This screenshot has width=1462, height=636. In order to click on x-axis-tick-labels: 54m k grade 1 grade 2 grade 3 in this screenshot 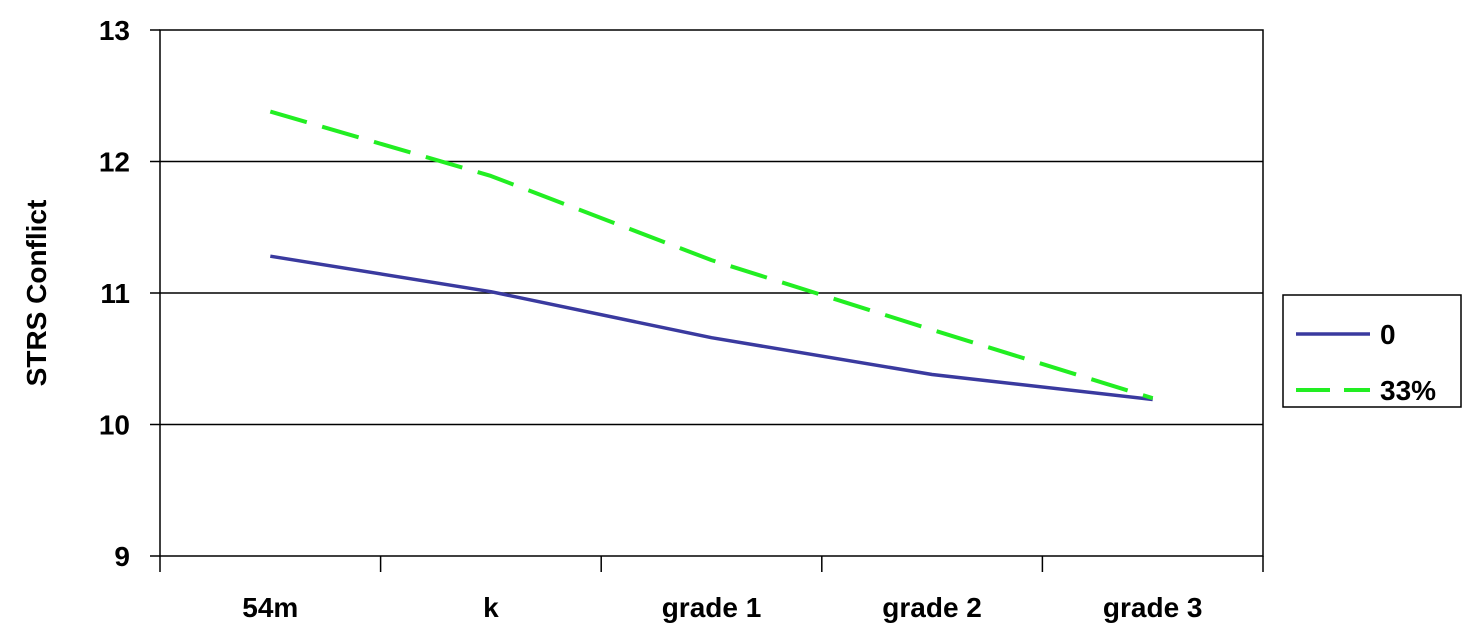, I will do `click(722, 607)`.